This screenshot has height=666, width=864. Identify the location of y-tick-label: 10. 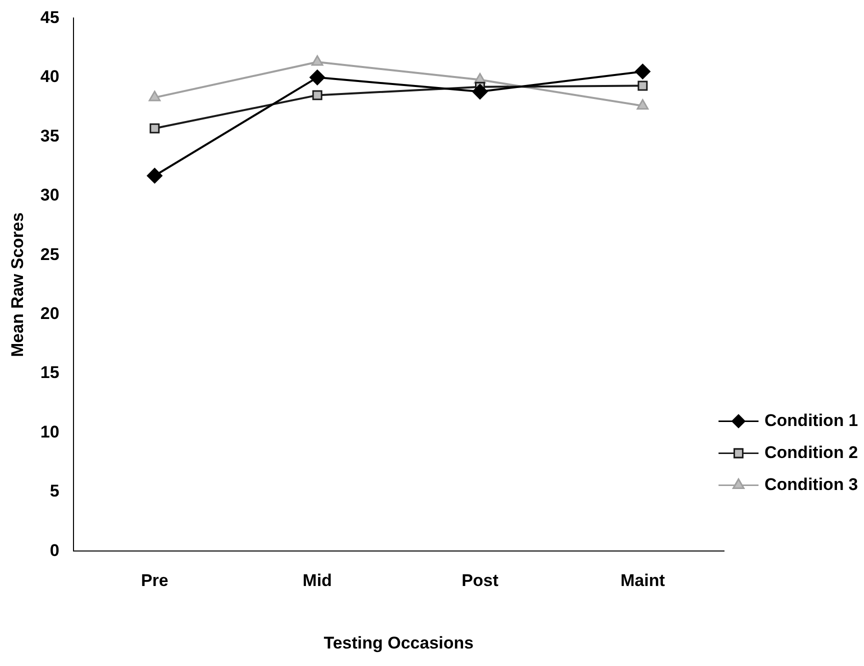
(50, 432).